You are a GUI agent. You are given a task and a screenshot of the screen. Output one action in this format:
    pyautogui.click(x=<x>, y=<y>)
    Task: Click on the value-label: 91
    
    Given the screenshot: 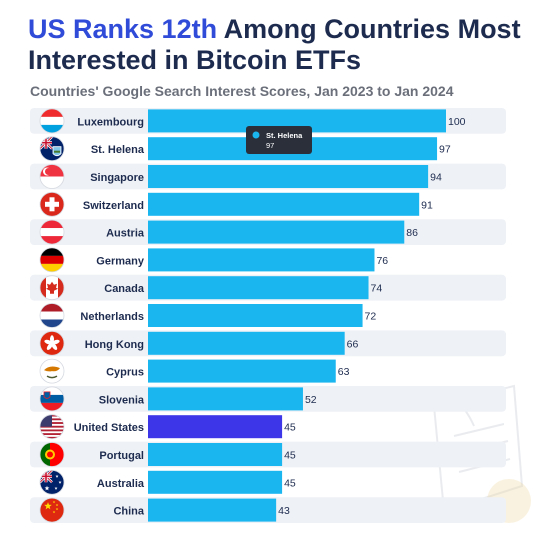 What is the action you would take?
    pyautogui.click(x=427, y=205)
    